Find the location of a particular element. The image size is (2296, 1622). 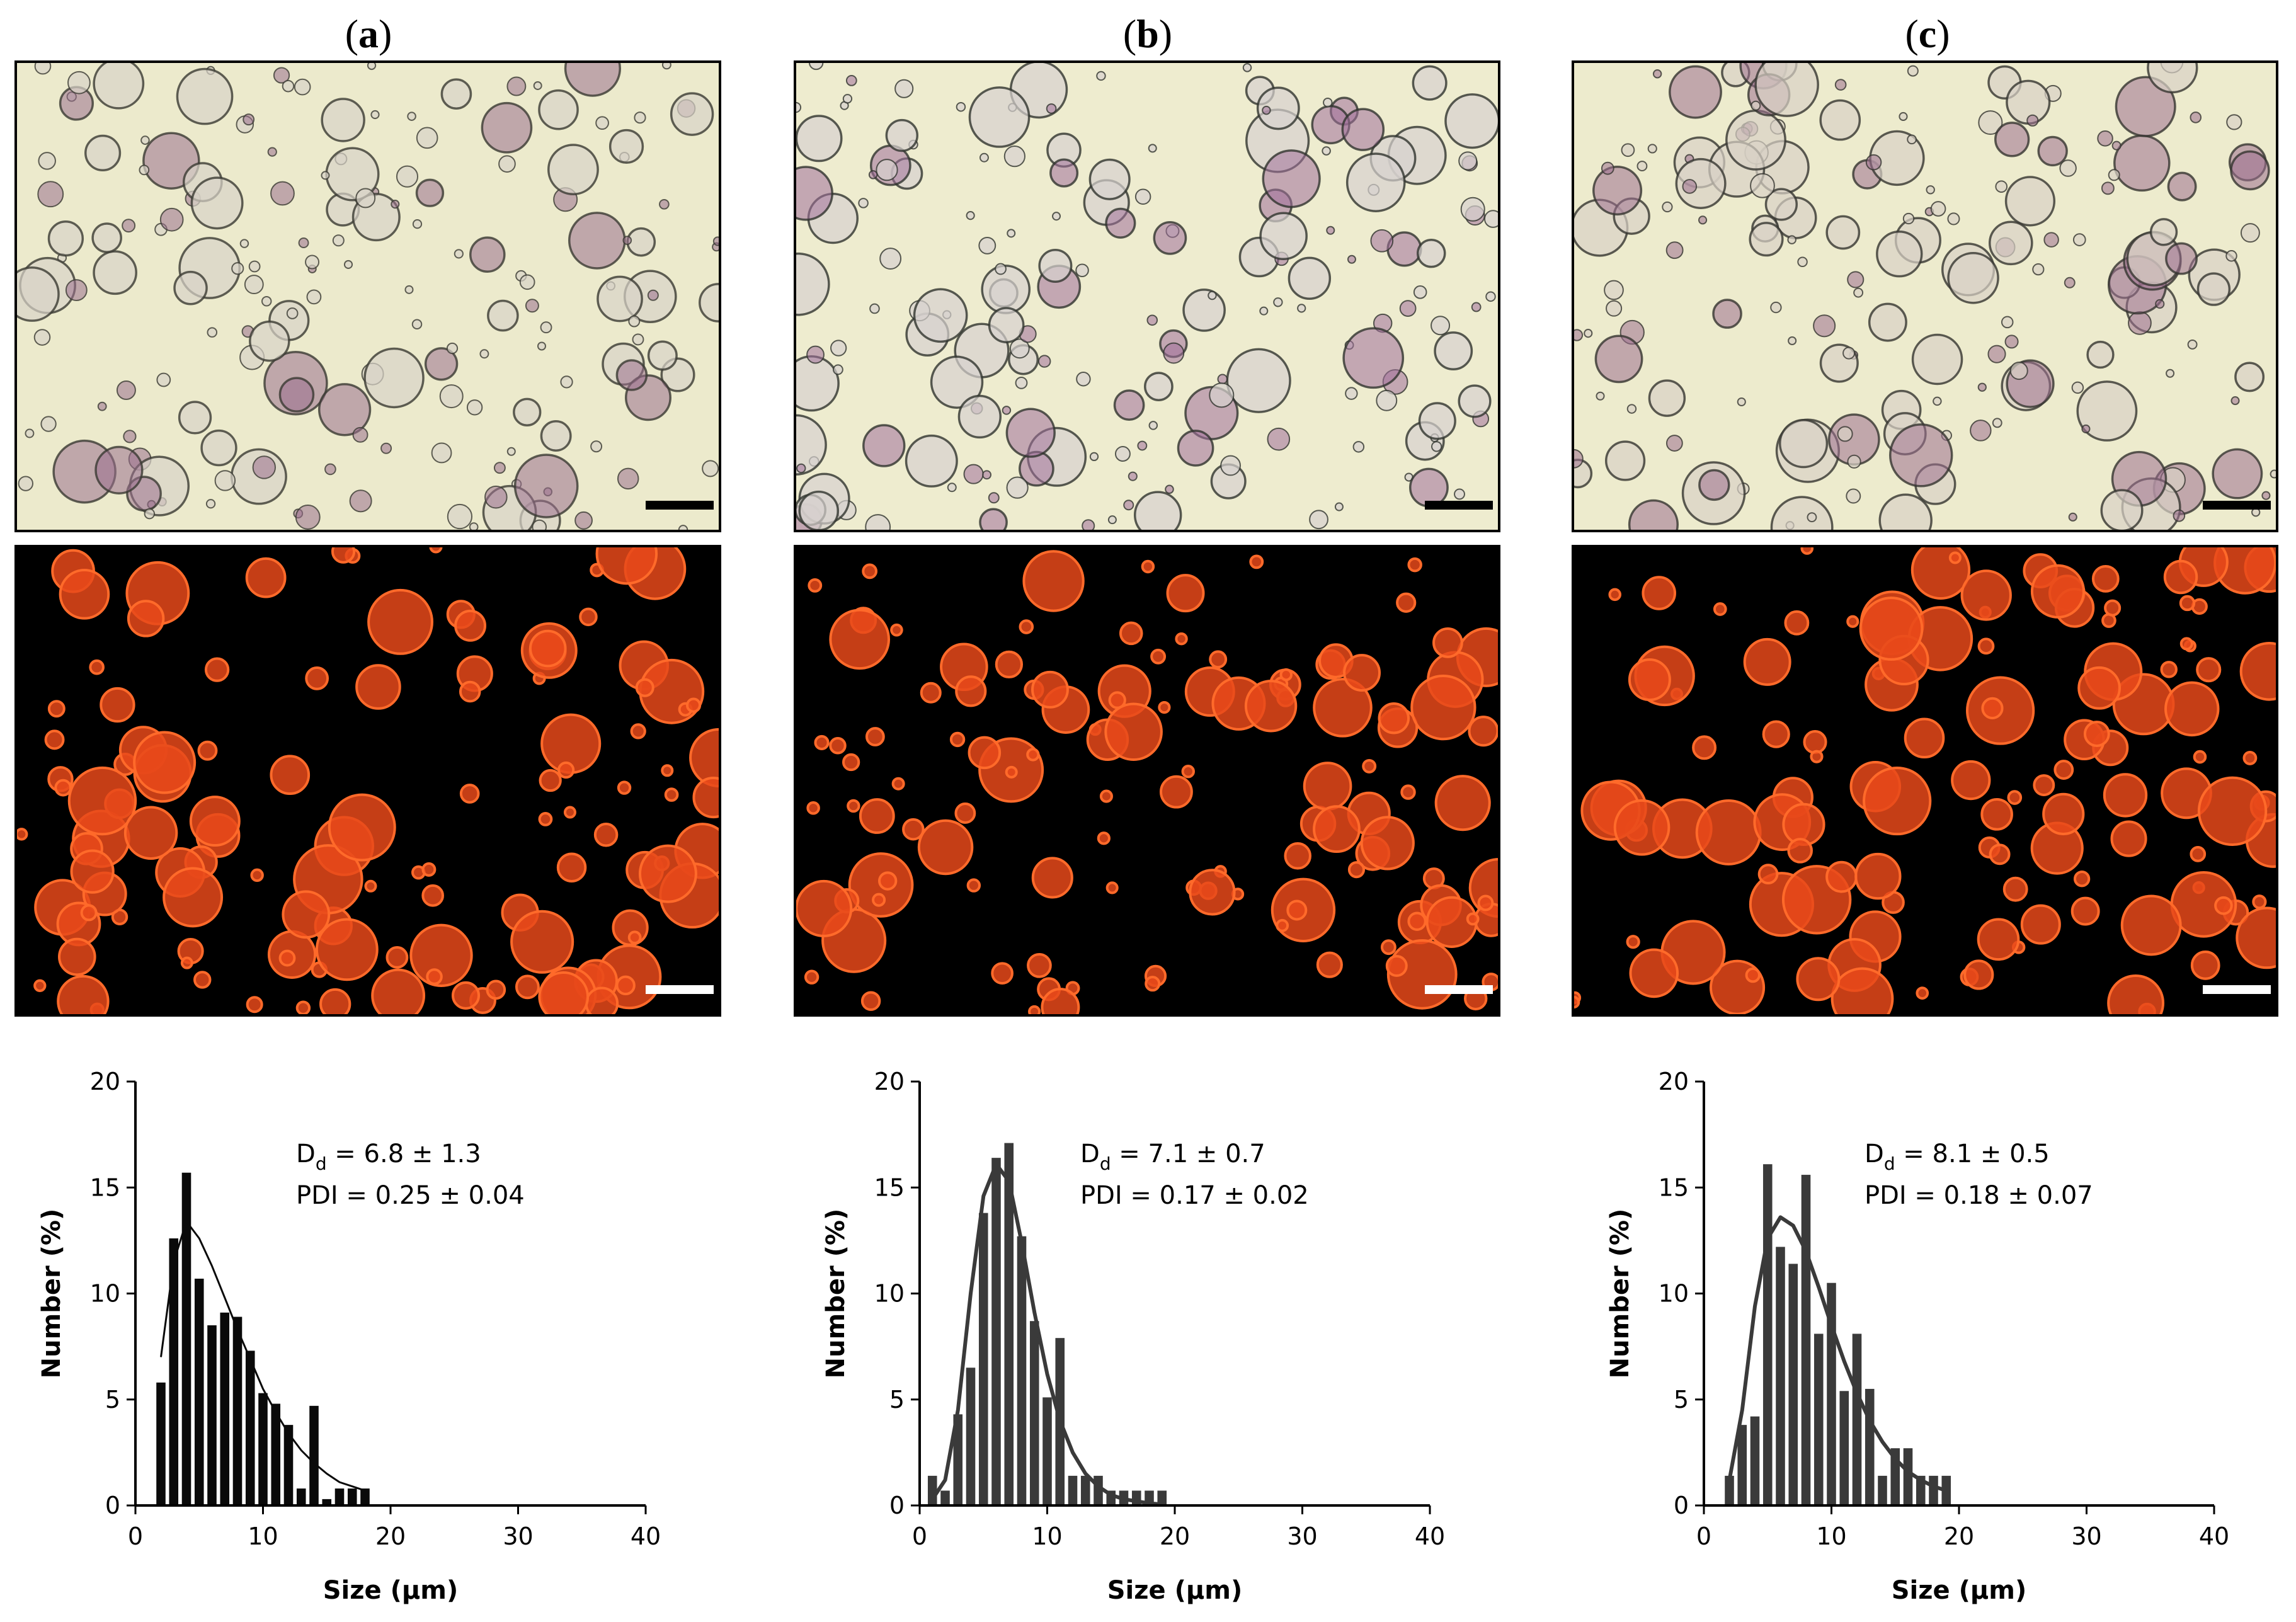

fit-curve is located at coordinates (262, 1356).